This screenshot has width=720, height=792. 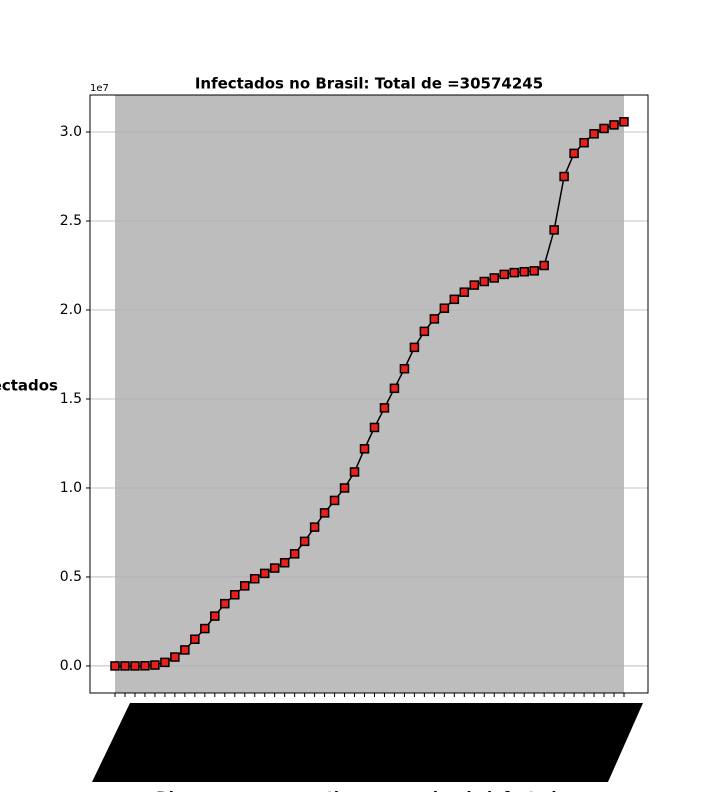 What do you see at coordinates (71, 221) in the screenshot?
I see `y-tick-label: 2.5` at bounding box center [71, 221].